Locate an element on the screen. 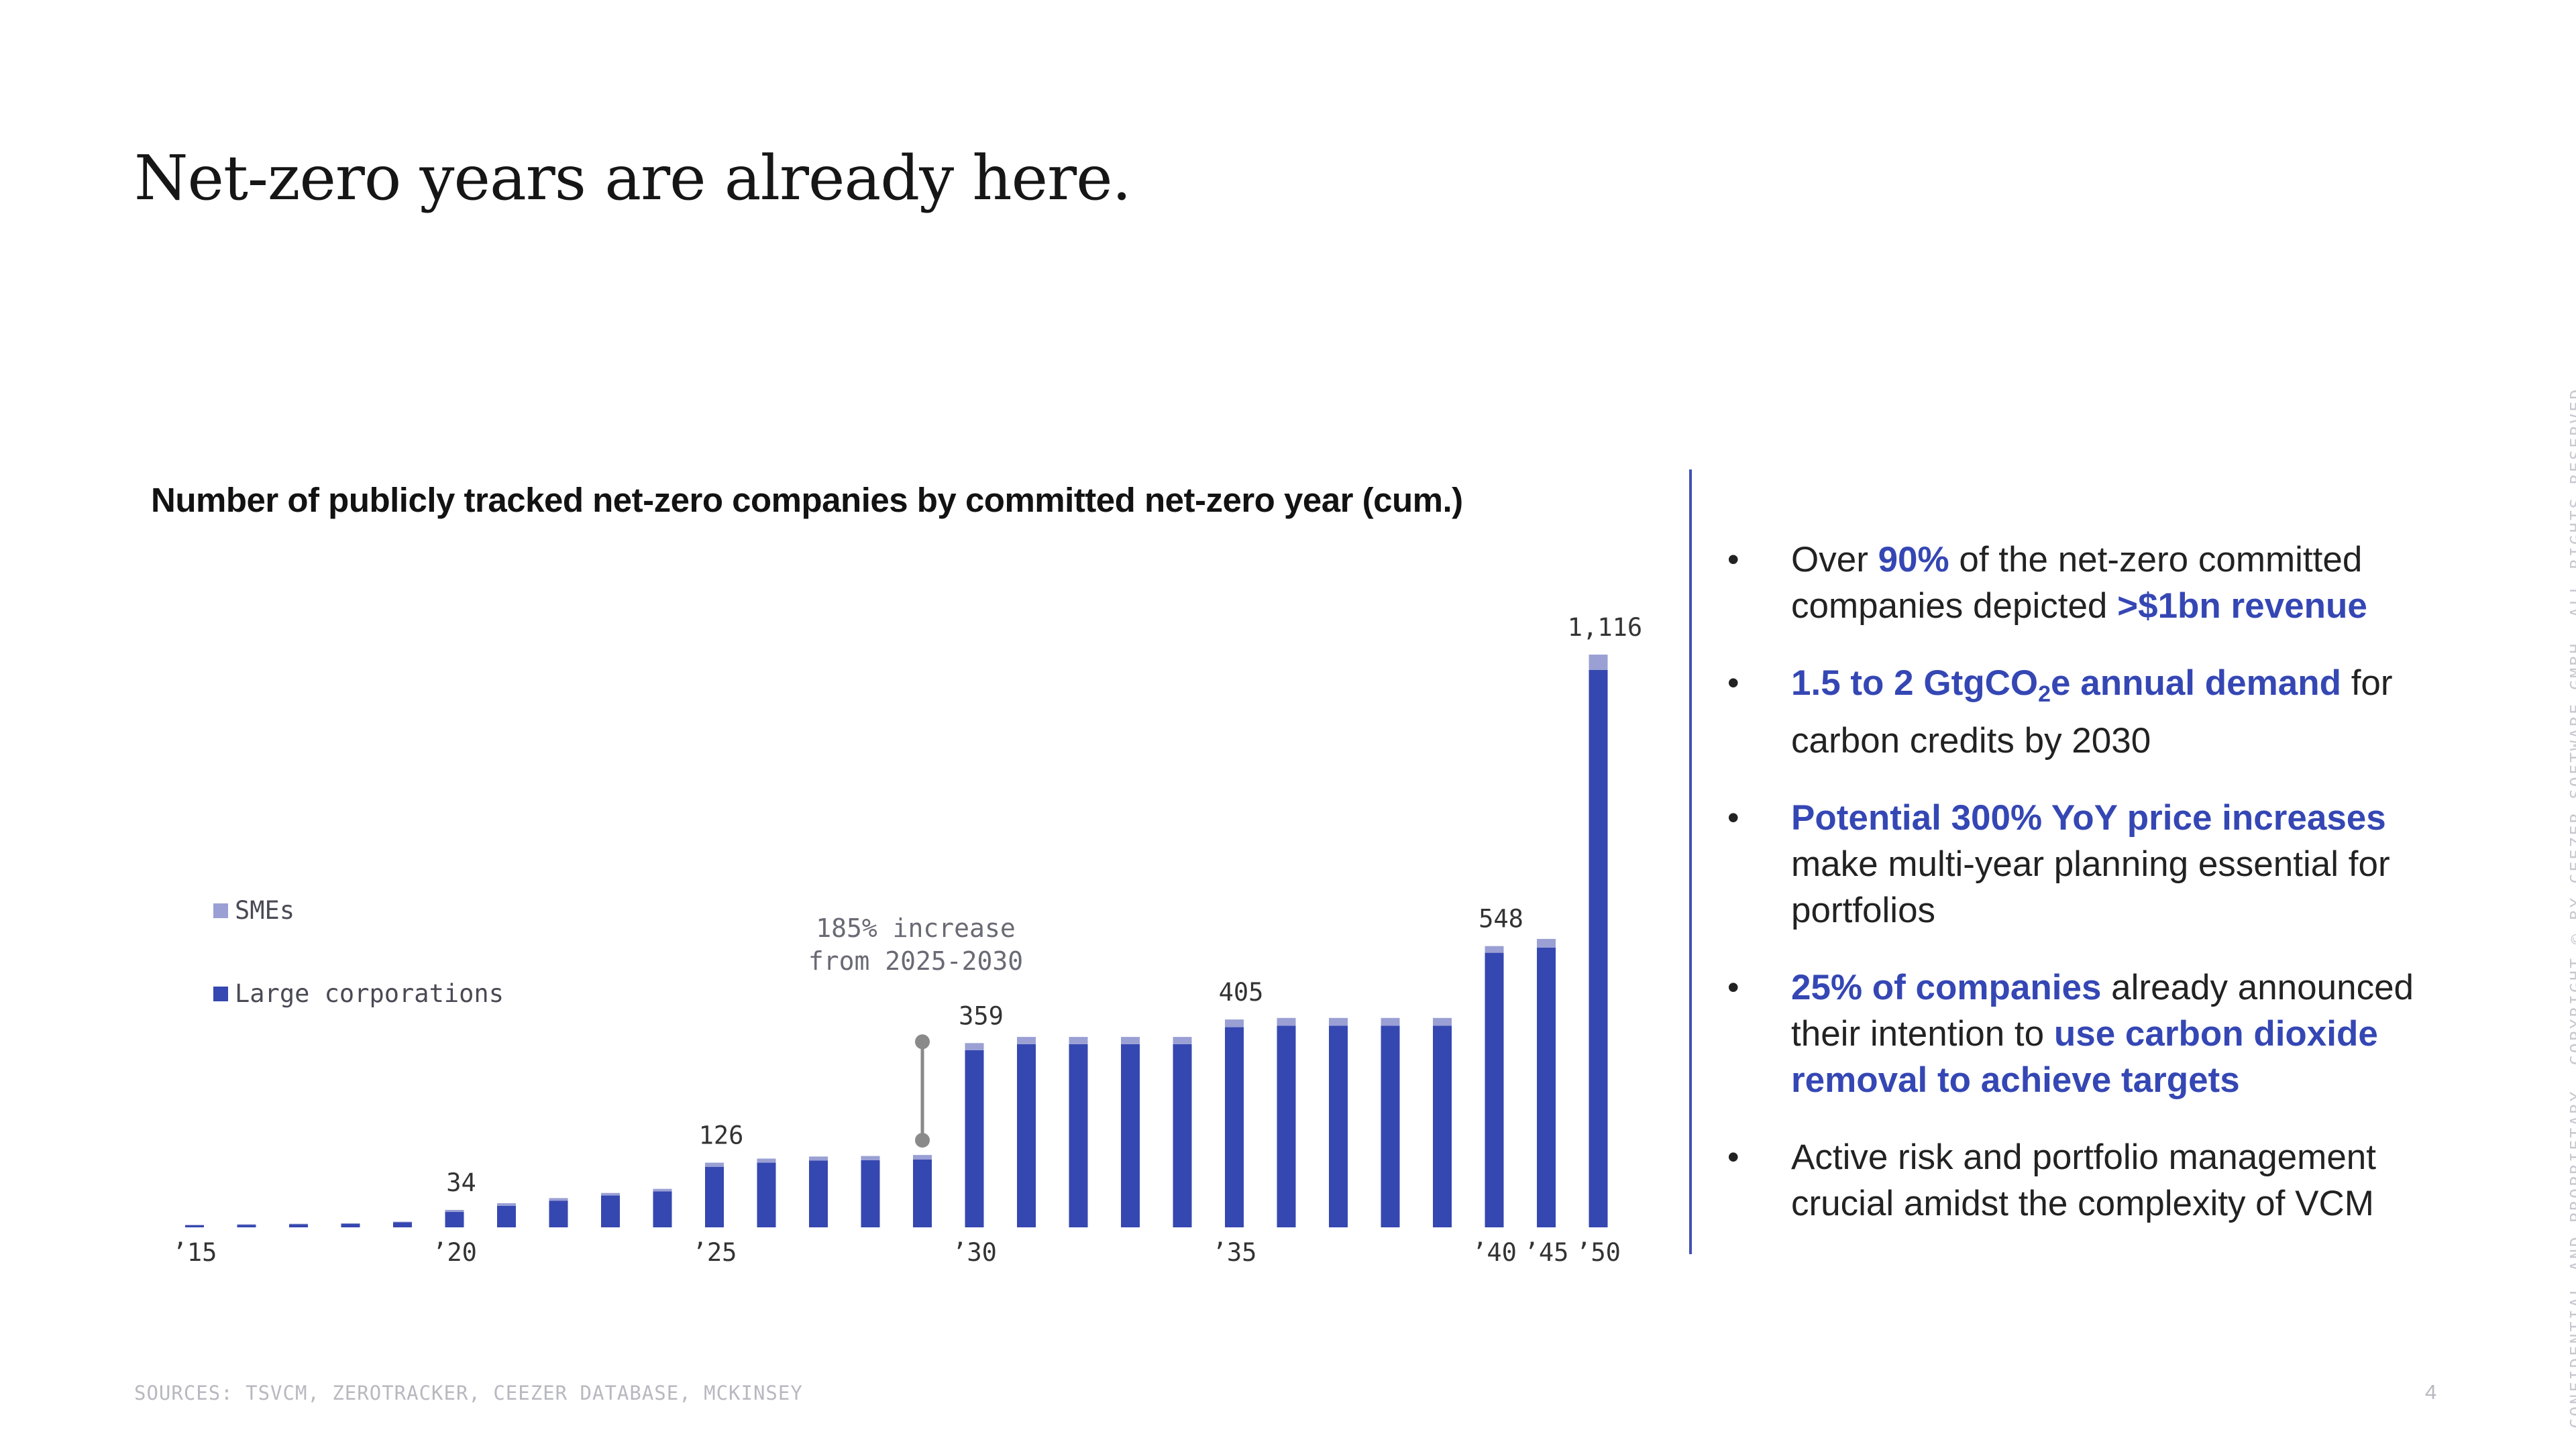  highlighted-text: e annual demand is located at coordinates (2196, 683).